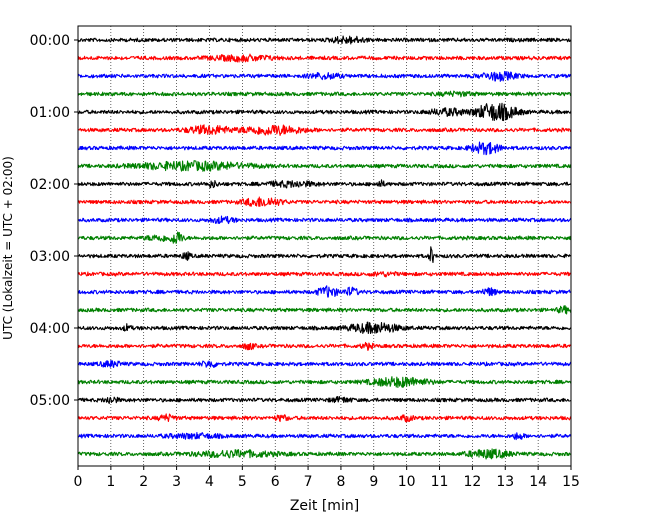 The width and height of the screenshot is (650, 520). What do you see at coordinates (275, 482) in the screenshot?
I see `x-tick-label: 6` at bounding box center [275, 482].